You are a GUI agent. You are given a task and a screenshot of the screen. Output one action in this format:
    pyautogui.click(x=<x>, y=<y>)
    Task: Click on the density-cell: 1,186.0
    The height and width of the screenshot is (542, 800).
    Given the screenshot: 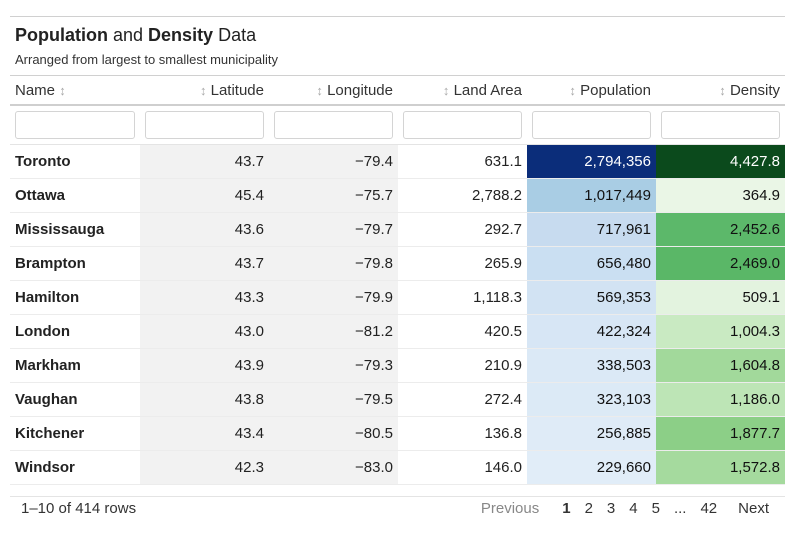 What is the action you would take?
    pyautogui.click(x=720, y=399)
    